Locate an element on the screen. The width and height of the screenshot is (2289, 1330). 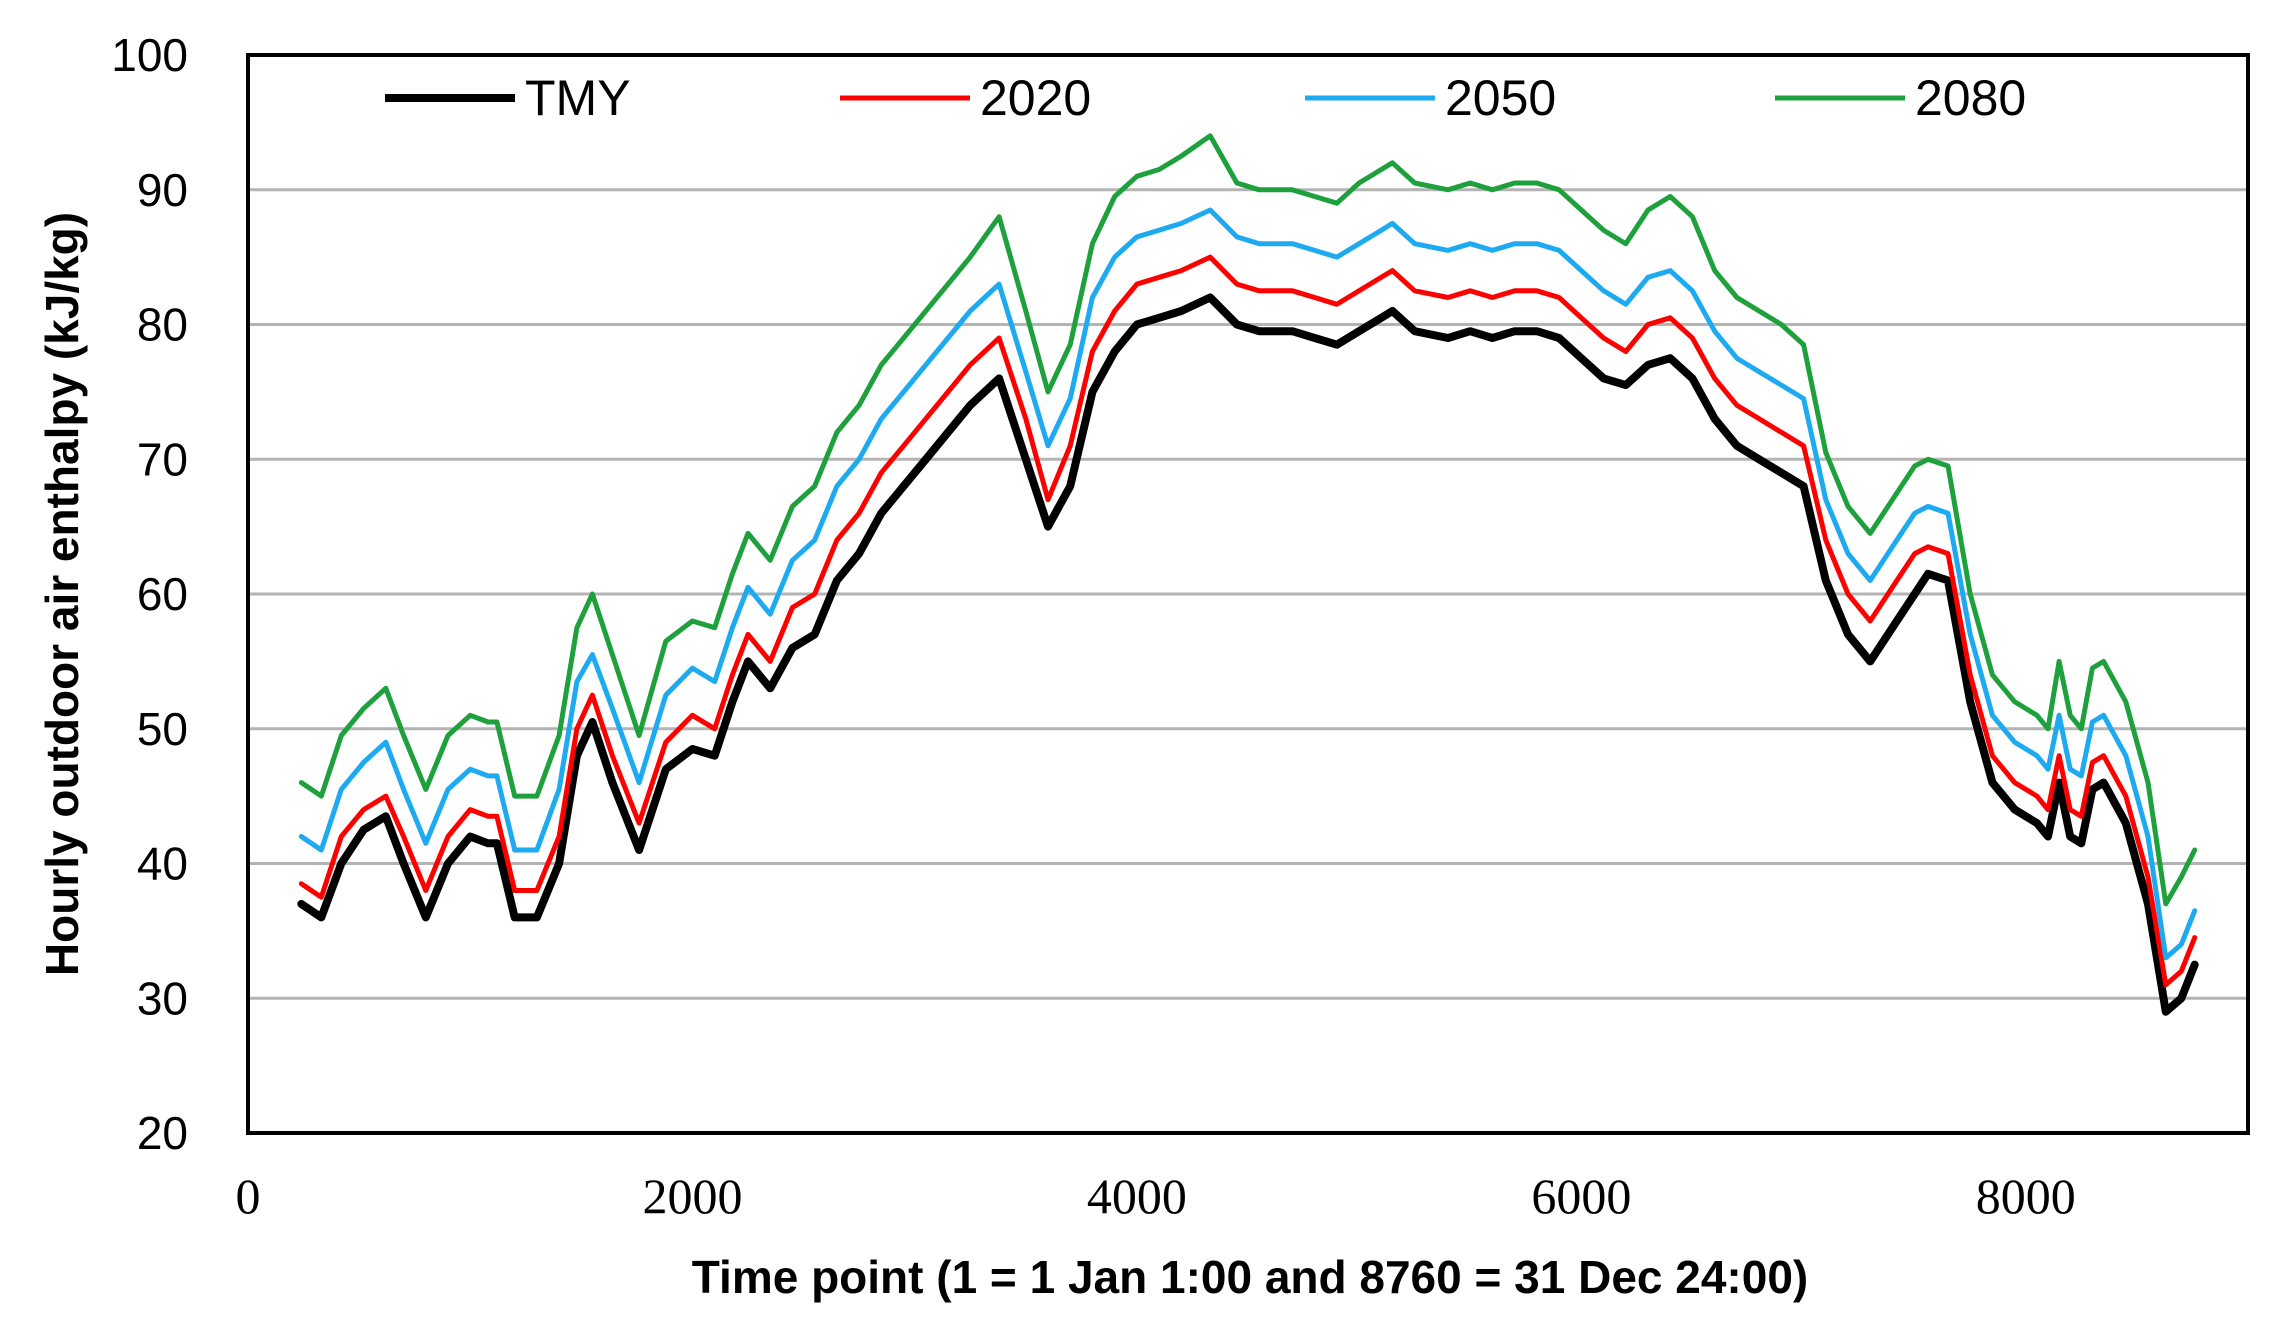
x-tick-labels: 0 2000 4000 6000 8000 is located at coordinates (1156, 1196).